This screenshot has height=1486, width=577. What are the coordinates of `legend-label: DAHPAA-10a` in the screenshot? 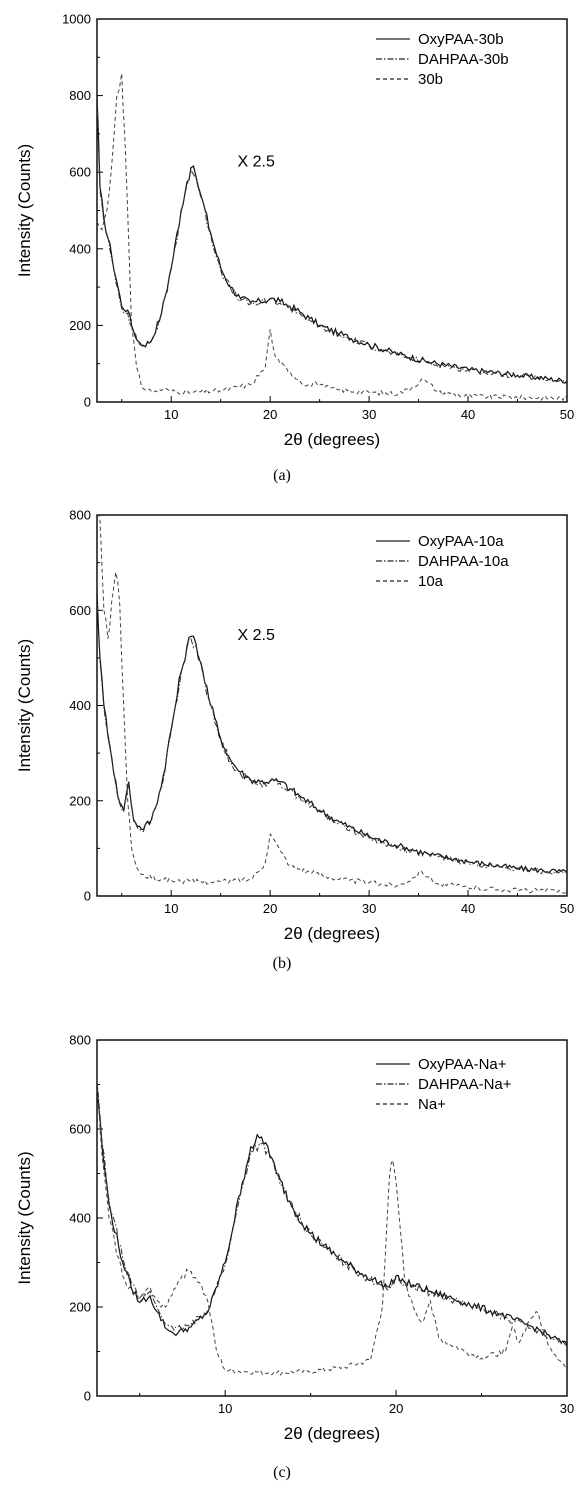 It's located at (463, 561).